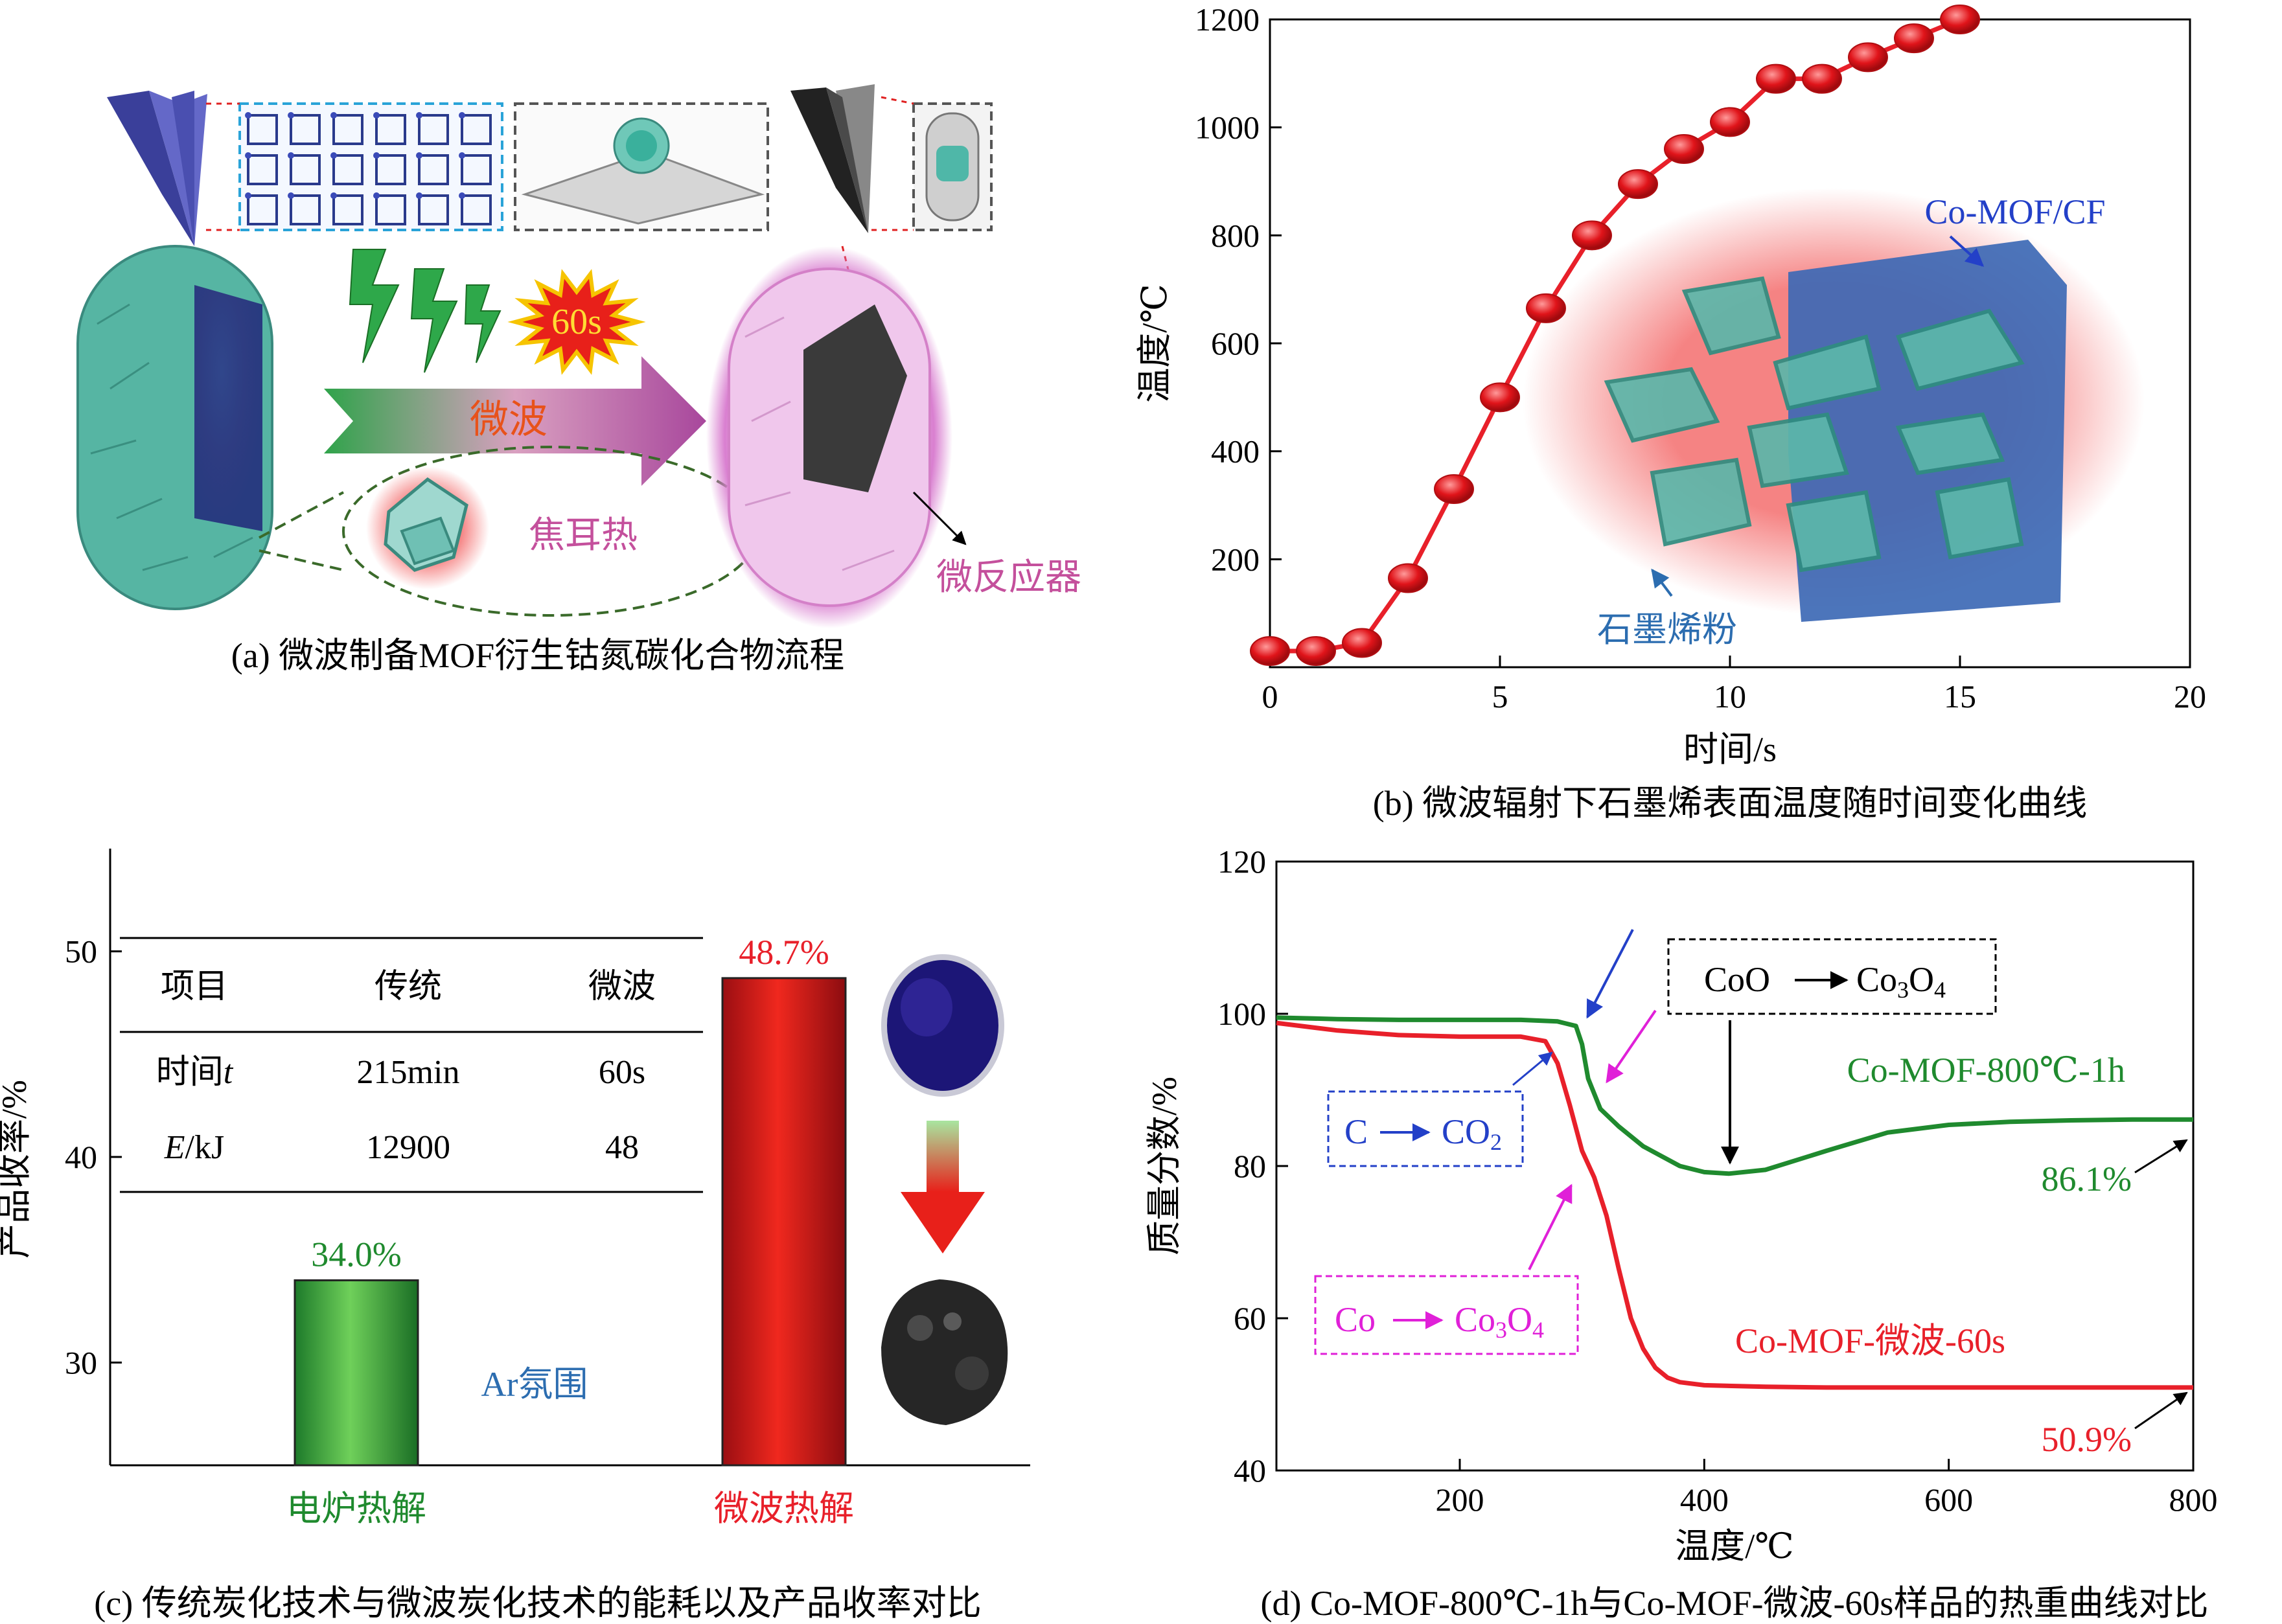 Image resolution: width=2282 pixels, height=1624 pixels. Describe the element at coordinates (1550, 1227) in the screenshot. I see `co-pointer` at that location.